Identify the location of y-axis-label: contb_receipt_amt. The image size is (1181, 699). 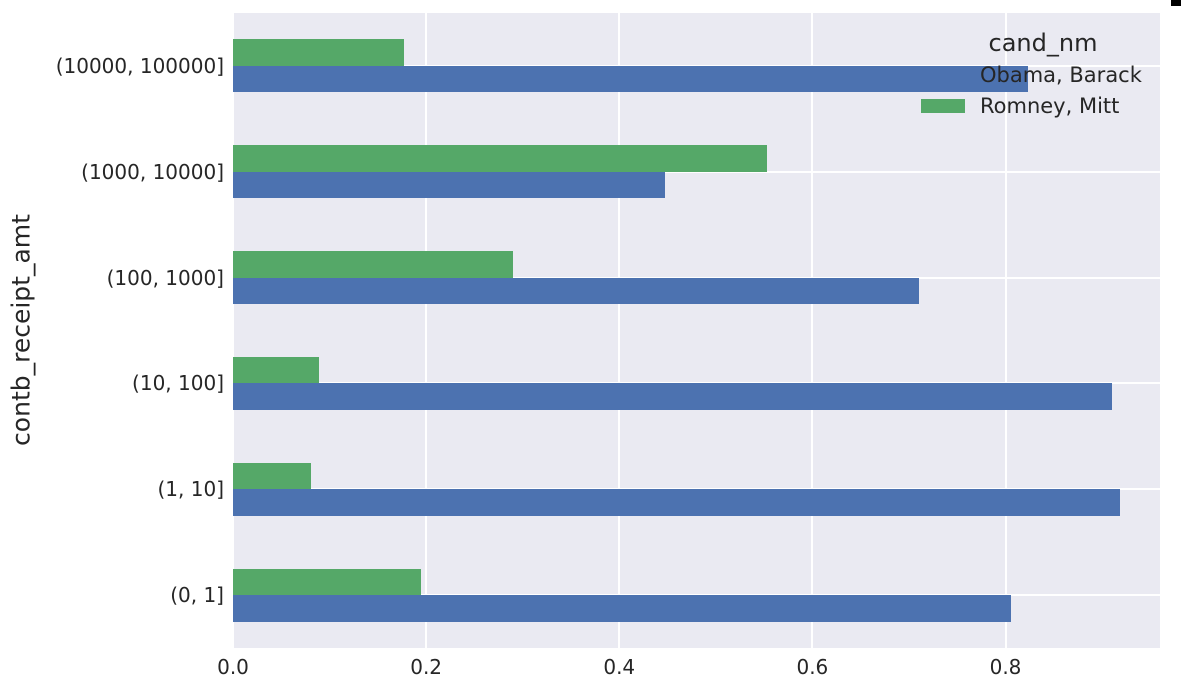
(21, 330).